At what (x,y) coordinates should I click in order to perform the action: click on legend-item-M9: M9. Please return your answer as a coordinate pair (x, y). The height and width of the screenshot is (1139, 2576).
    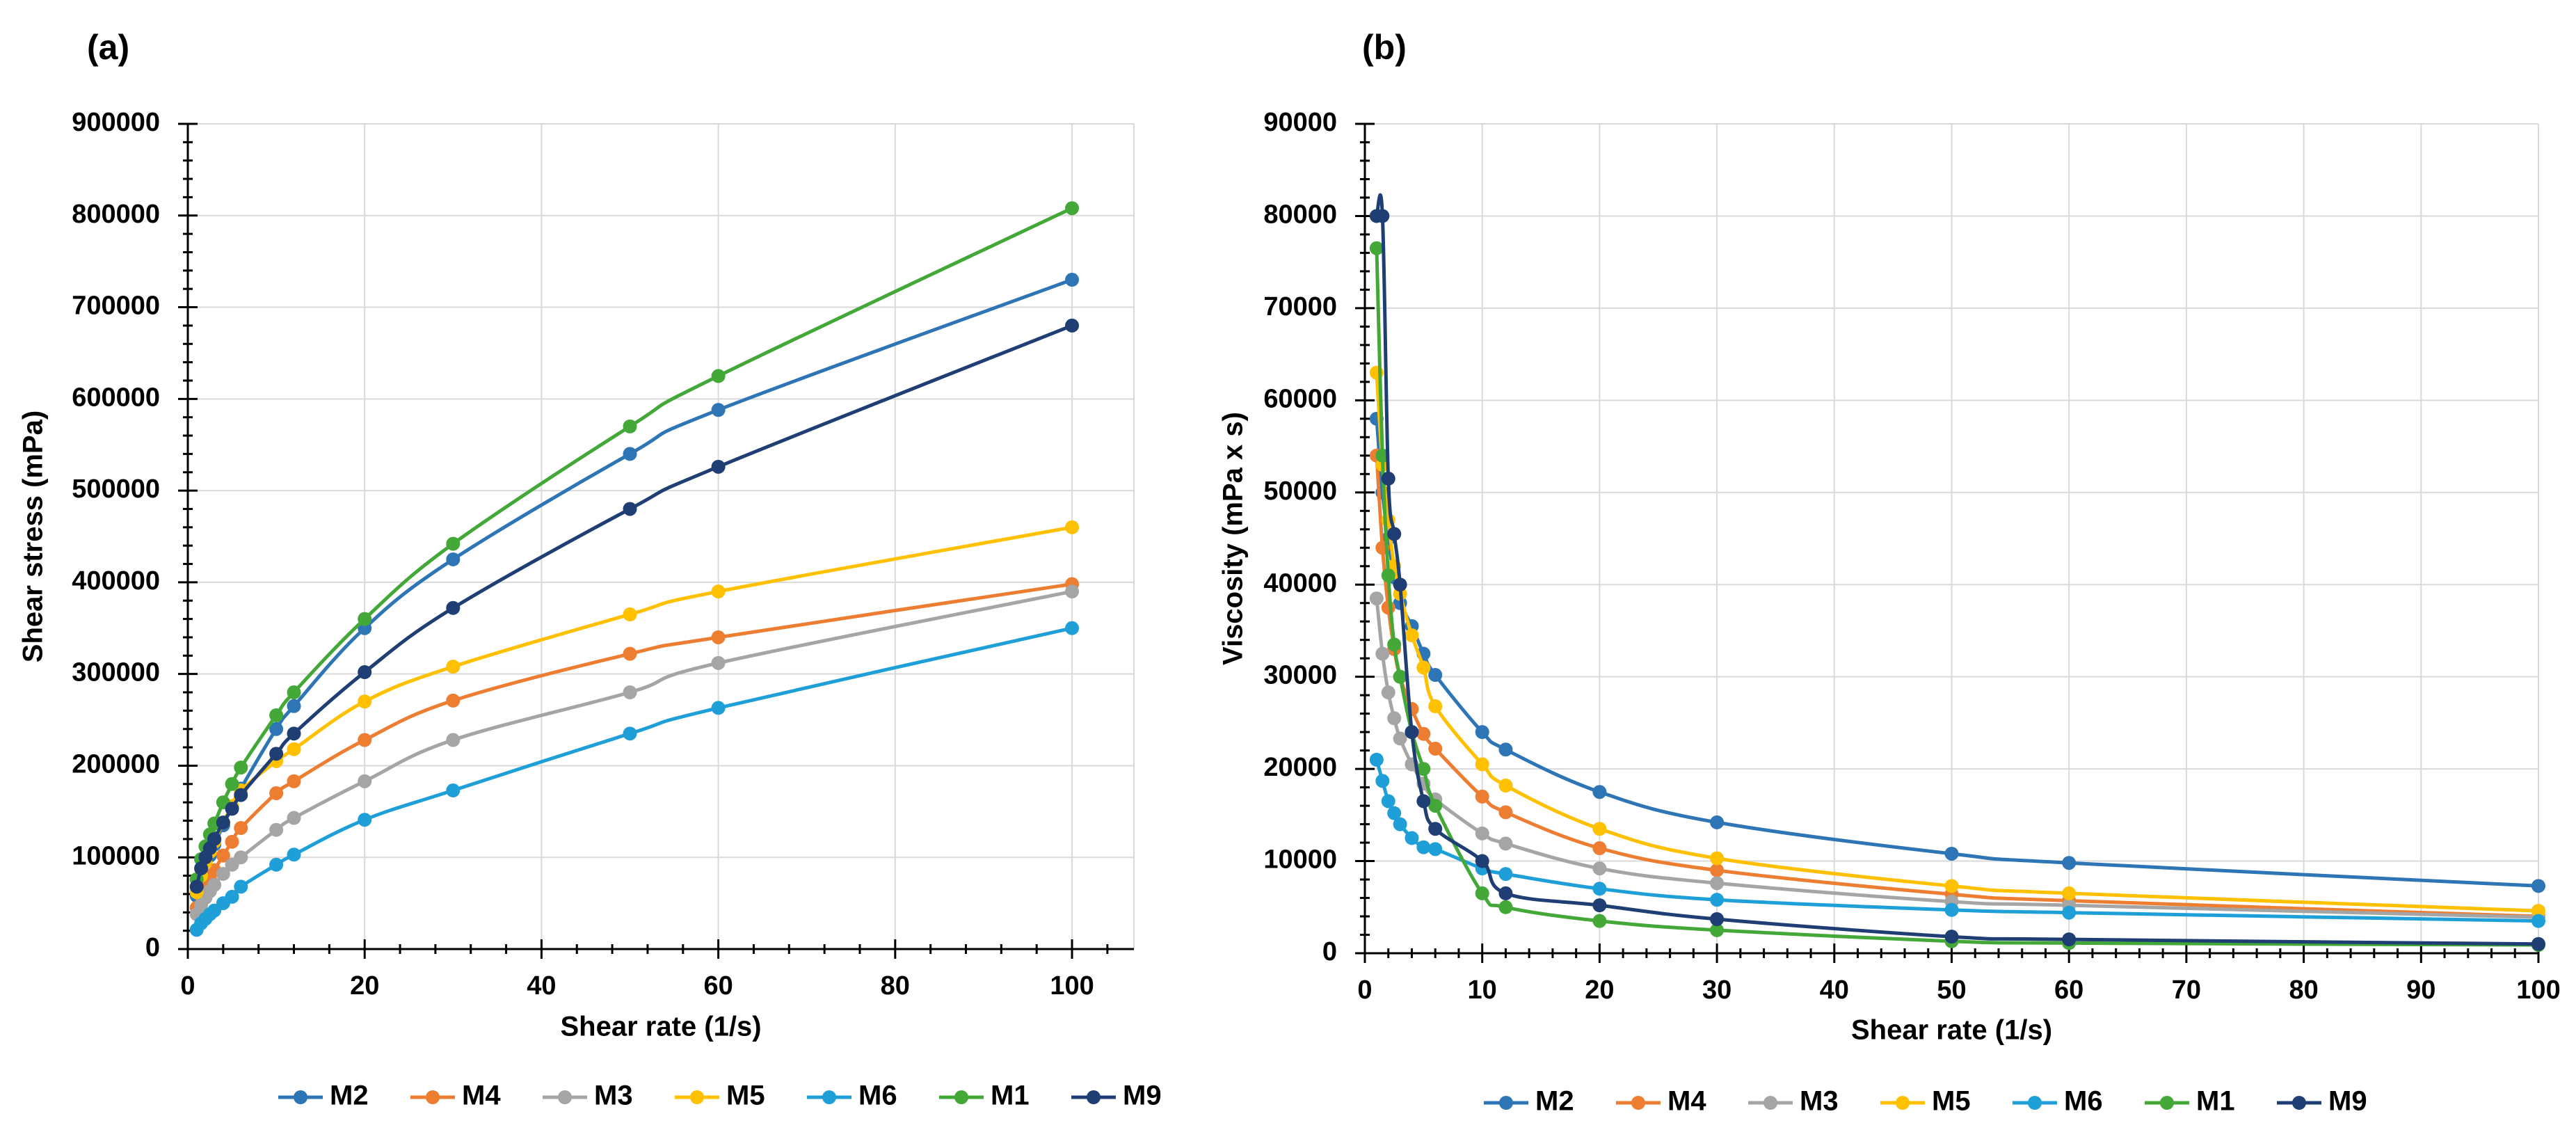
    Looking at the image, I should click on (1116, 1096).